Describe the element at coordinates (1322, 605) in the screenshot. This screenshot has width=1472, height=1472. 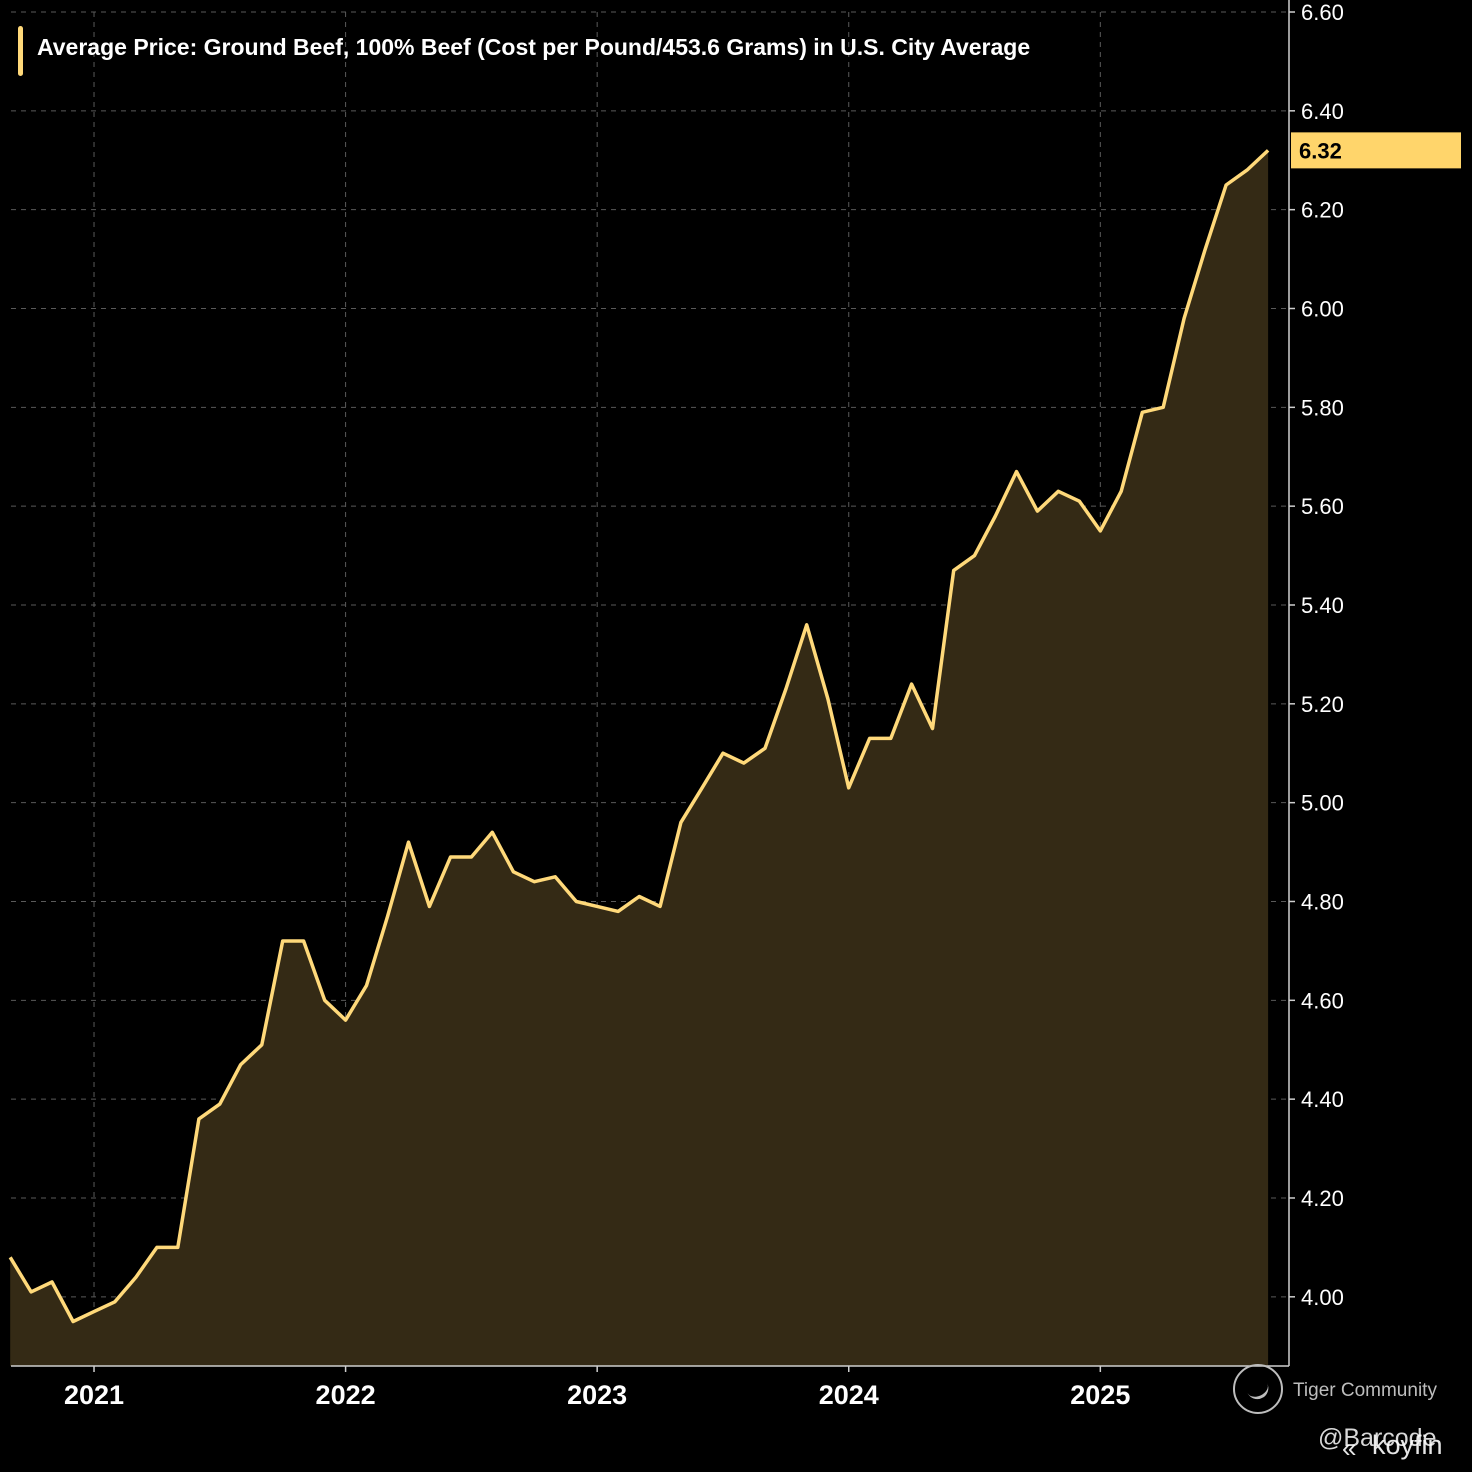
I see `y-tick-label: 5.40` at that location.